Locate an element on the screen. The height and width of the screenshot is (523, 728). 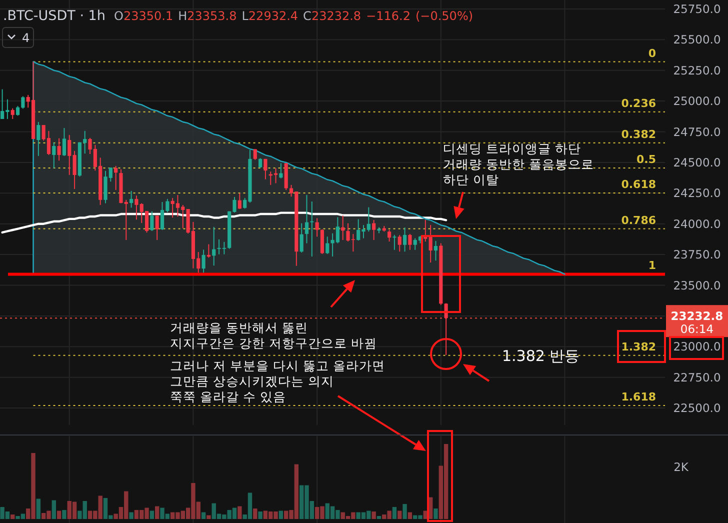
annotation: 0.236 is located at coordinates (638, 103).